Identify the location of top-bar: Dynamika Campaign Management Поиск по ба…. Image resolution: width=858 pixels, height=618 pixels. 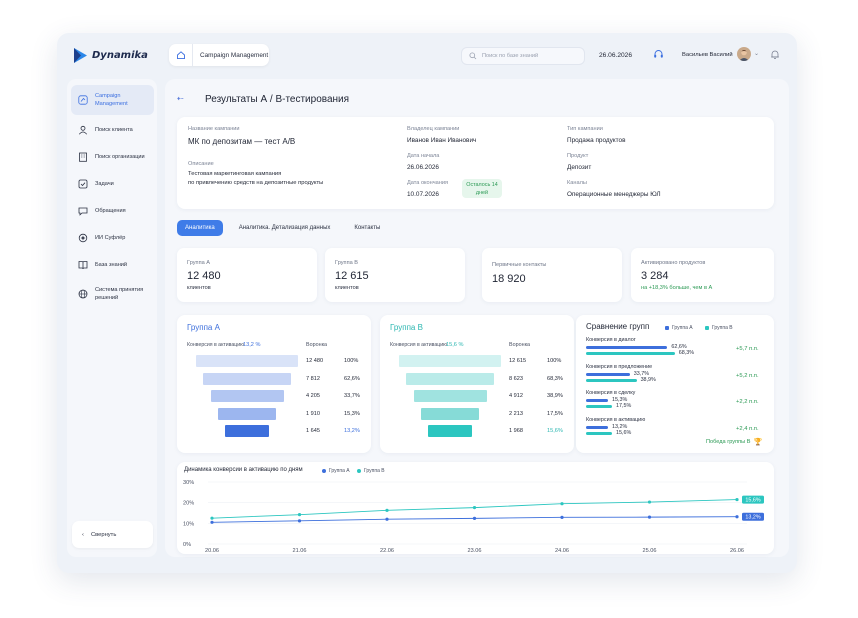
(427, 55).